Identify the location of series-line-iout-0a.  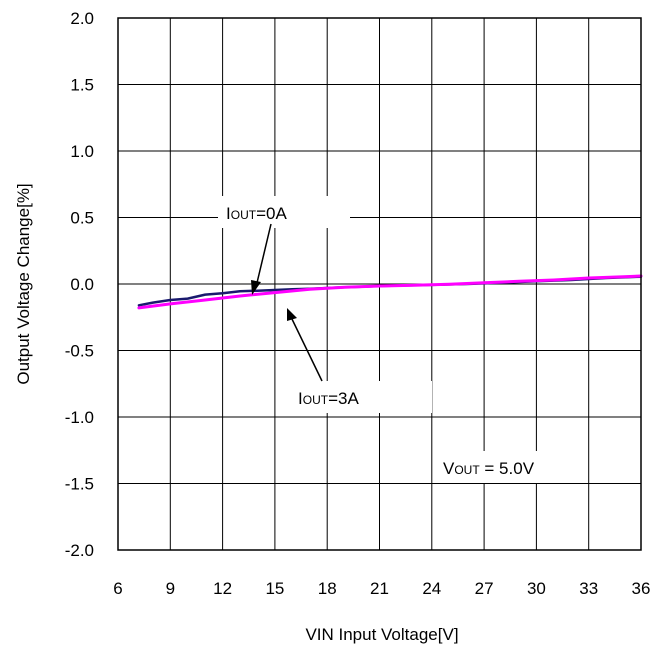
(390, 291).